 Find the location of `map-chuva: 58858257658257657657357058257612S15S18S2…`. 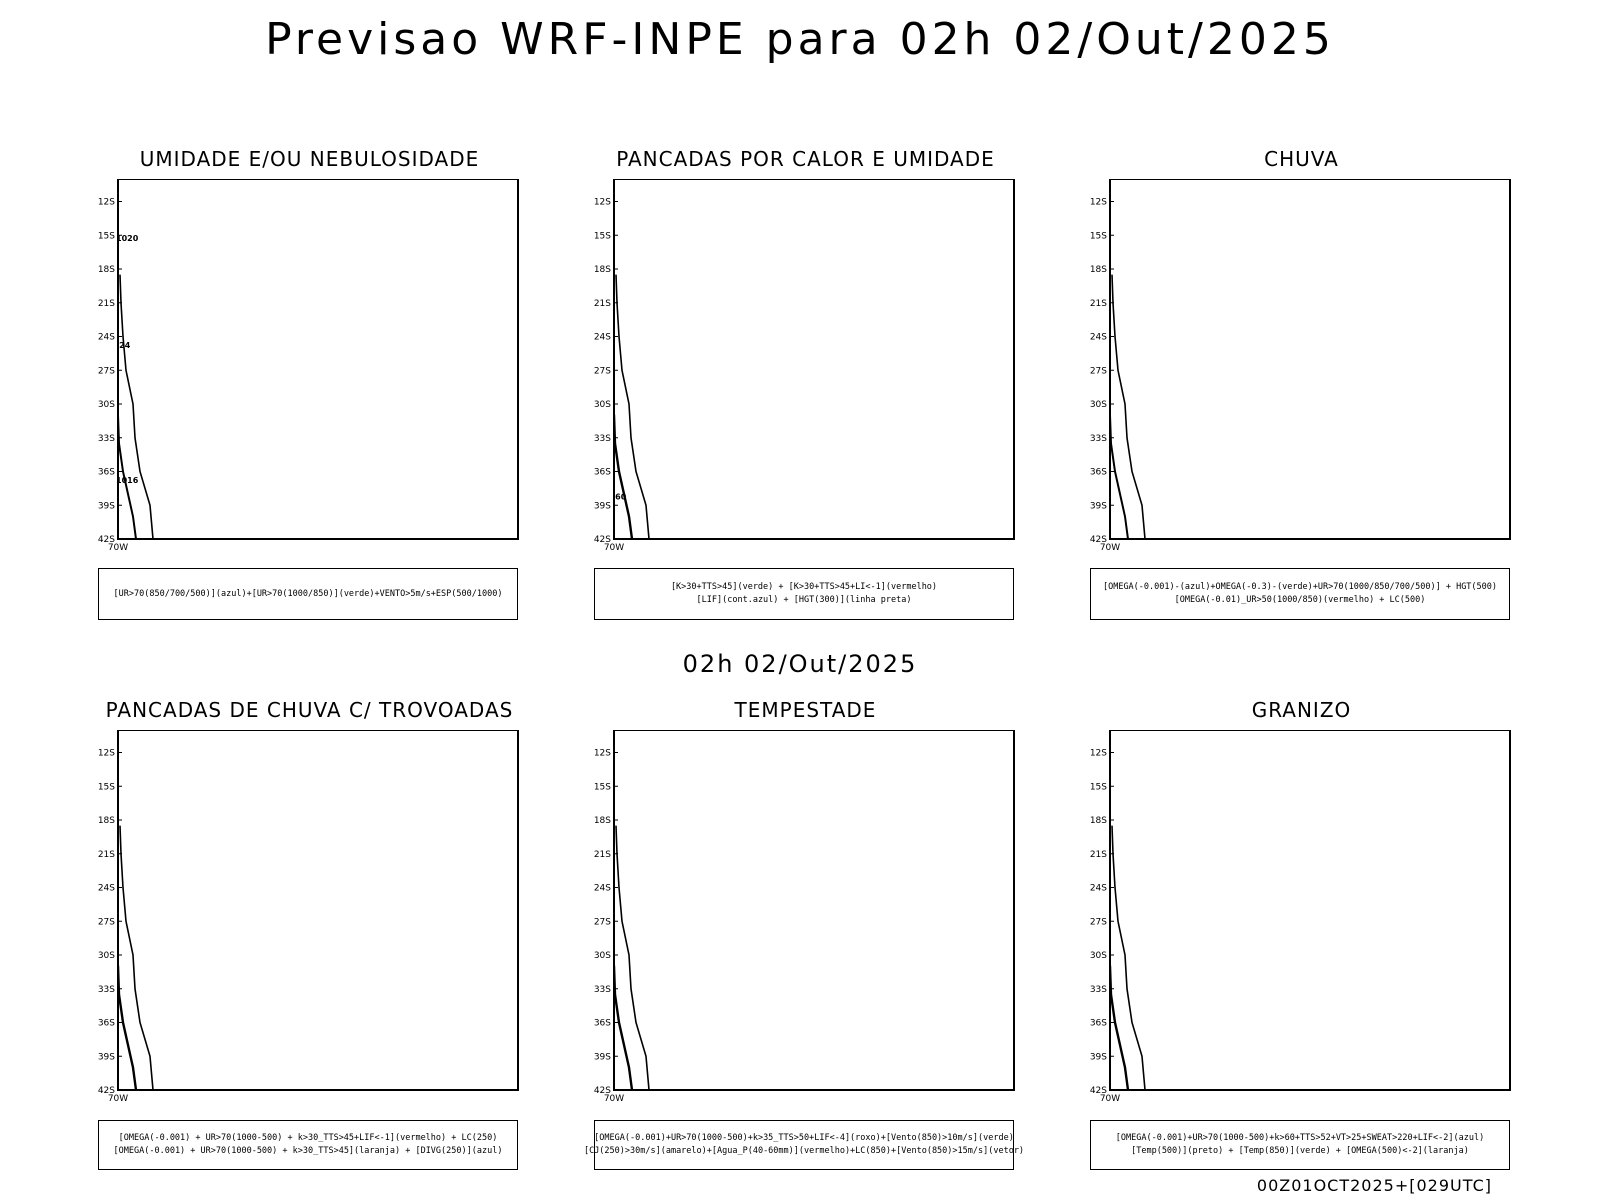

map-chuva: 58858257658257657657357058257612S15S18S2… is located at coordinates (1300, 366).